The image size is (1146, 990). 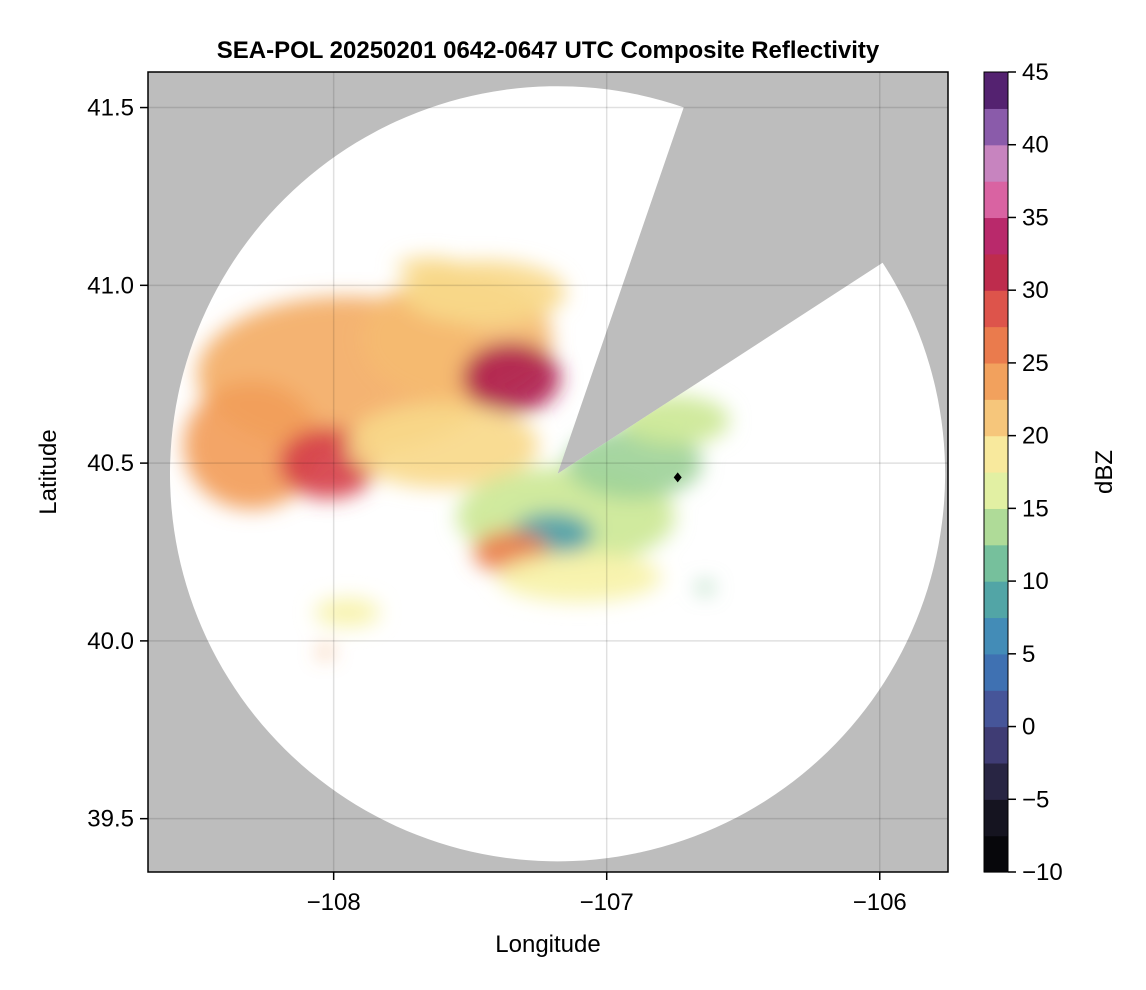 I want to click on x-axis-ticks: −108 −107 −106, so click(x=607, y=894).